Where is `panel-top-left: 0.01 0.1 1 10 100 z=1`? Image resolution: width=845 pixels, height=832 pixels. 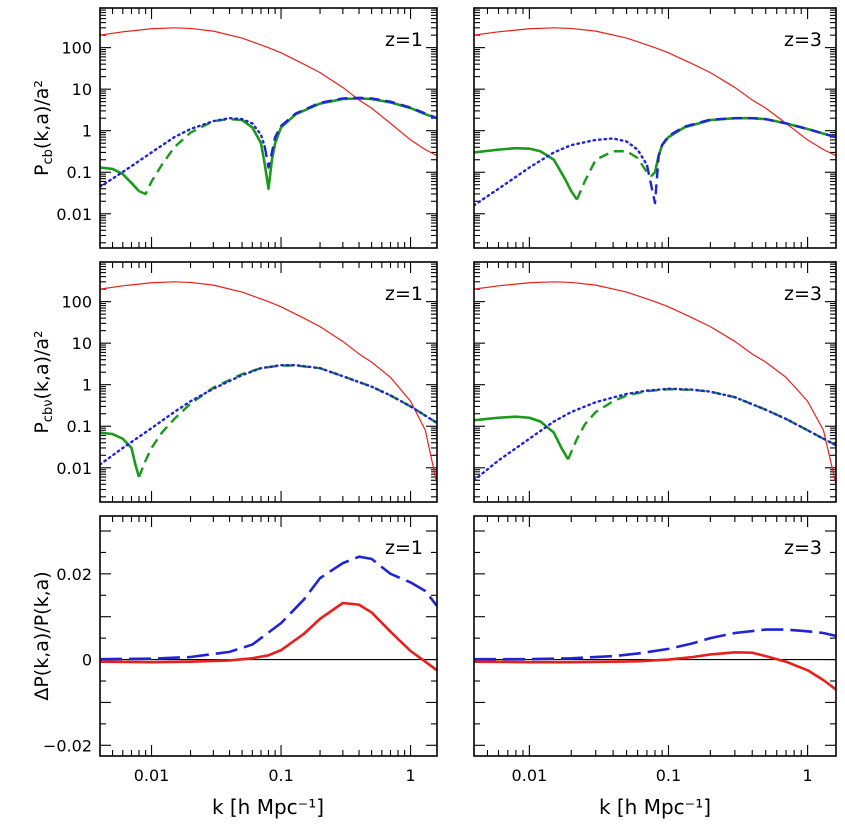 panel-top-left: 0.01 0.1 1 10 100 z=1 is located at coordinates (247, 128).